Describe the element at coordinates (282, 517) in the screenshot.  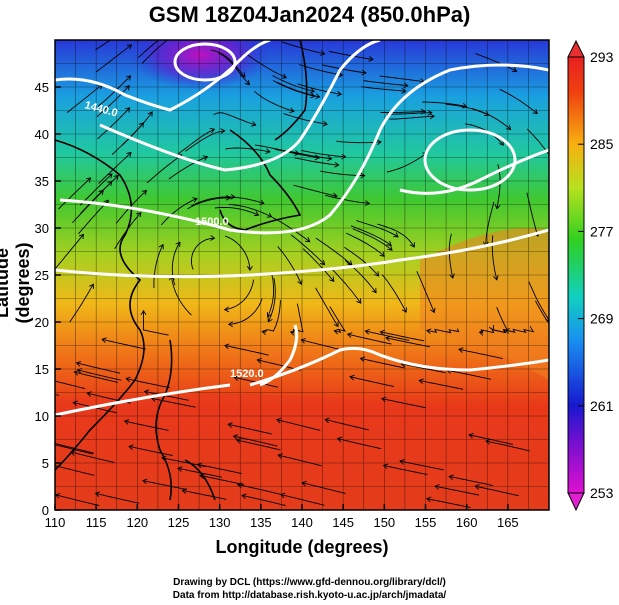
I see `x-axis-ticks: 110 115 120 125 130 135 140 145 150 155 160 165` at that location.